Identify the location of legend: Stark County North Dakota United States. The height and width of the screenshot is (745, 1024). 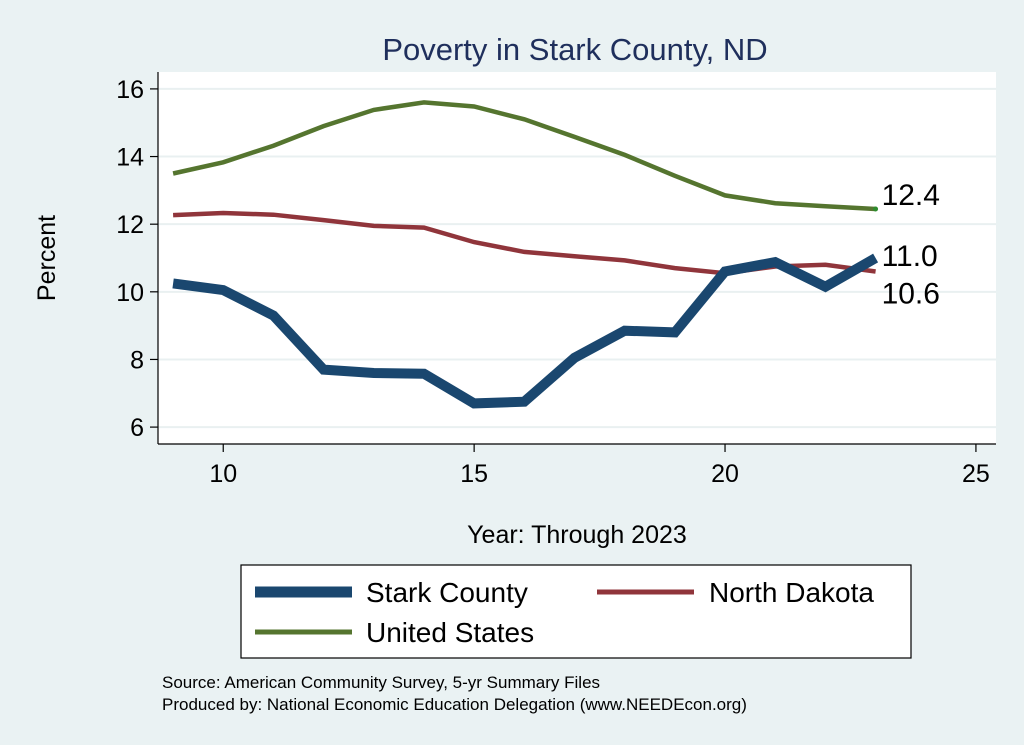
(576, 611).